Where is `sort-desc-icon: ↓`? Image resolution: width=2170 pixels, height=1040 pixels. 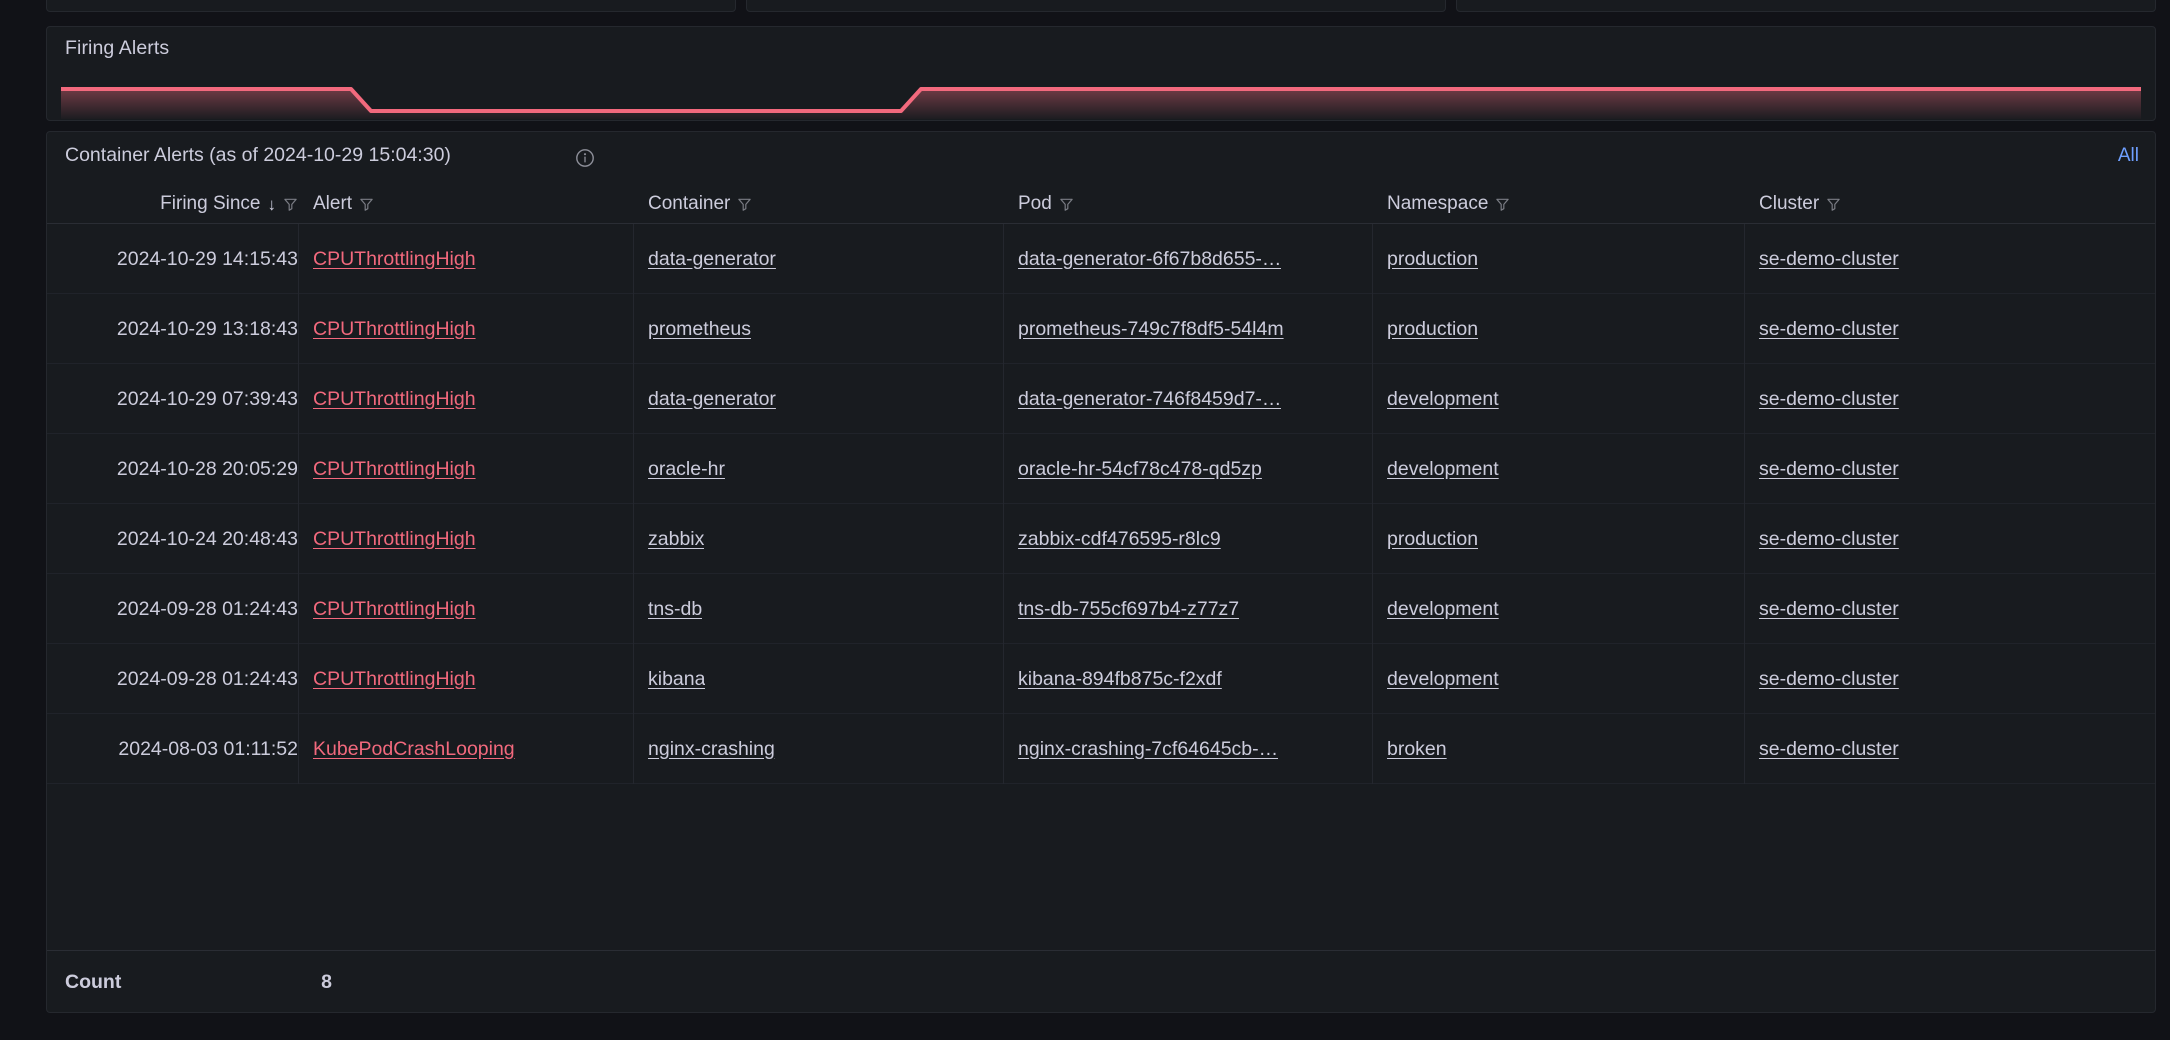 sort-desc-icon: ↓ is located at coordinates (272, 204).